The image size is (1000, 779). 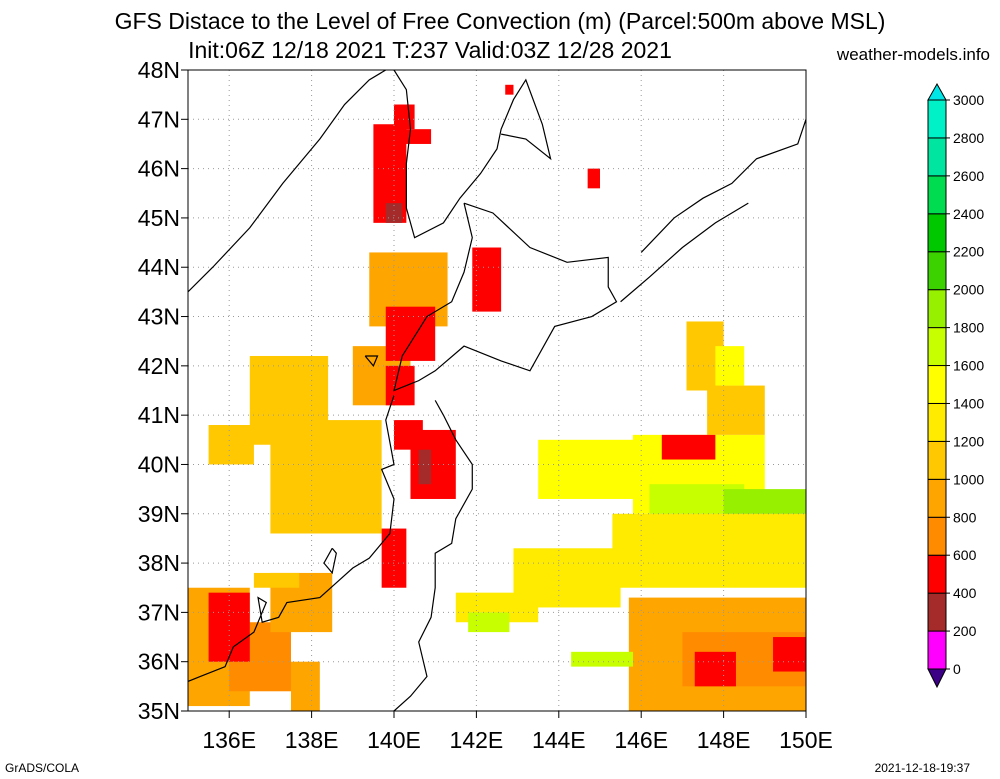 What do you see at coordinates (229, 740) in the screenshot?
I see `x-tick-label: 136E` at bounding box center [229, 740].